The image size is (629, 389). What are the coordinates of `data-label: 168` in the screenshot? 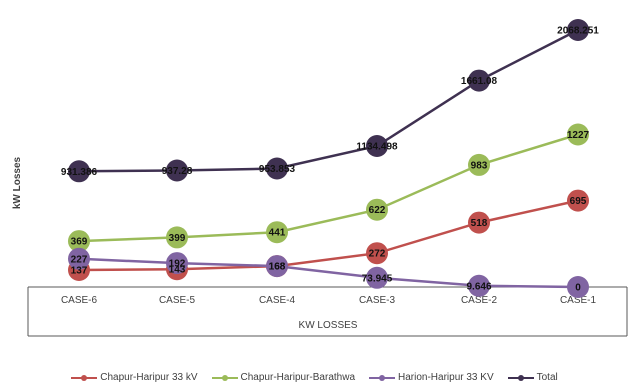 It's located at (277, 267).